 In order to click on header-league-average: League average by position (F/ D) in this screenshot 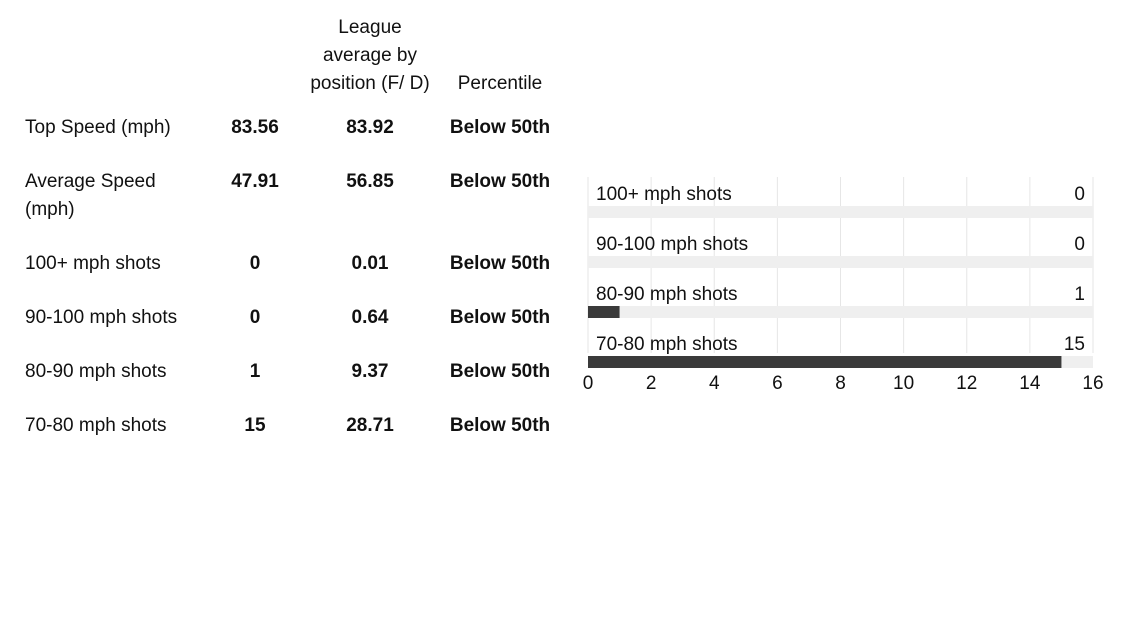, I will do `click(370, 64)`.